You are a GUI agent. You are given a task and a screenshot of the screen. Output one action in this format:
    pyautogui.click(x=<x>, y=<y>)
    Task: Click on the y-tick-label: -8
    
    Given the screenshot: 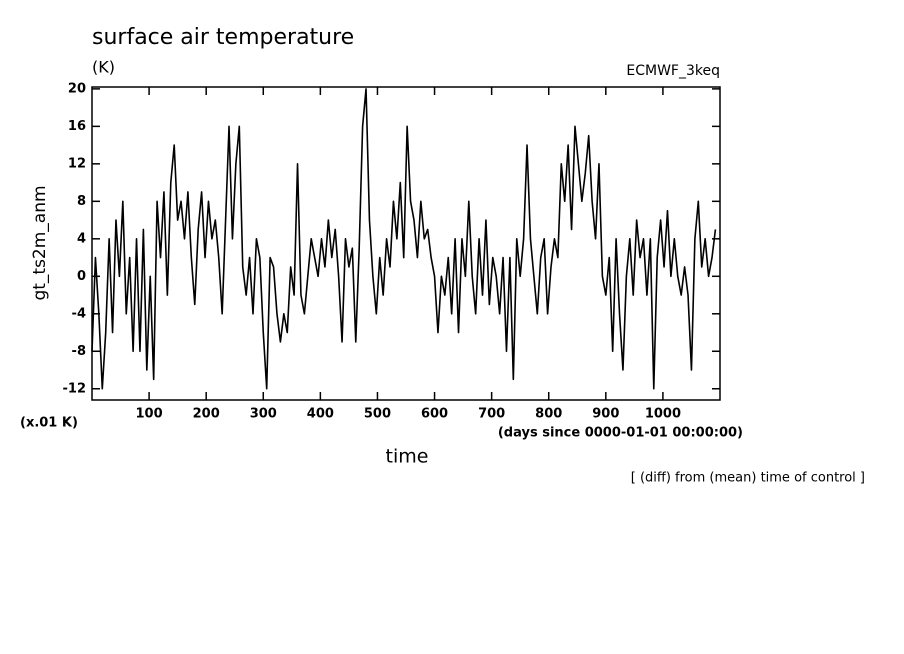 What is the action you would take?
    pyautogui.click(x=79, y=351)
    